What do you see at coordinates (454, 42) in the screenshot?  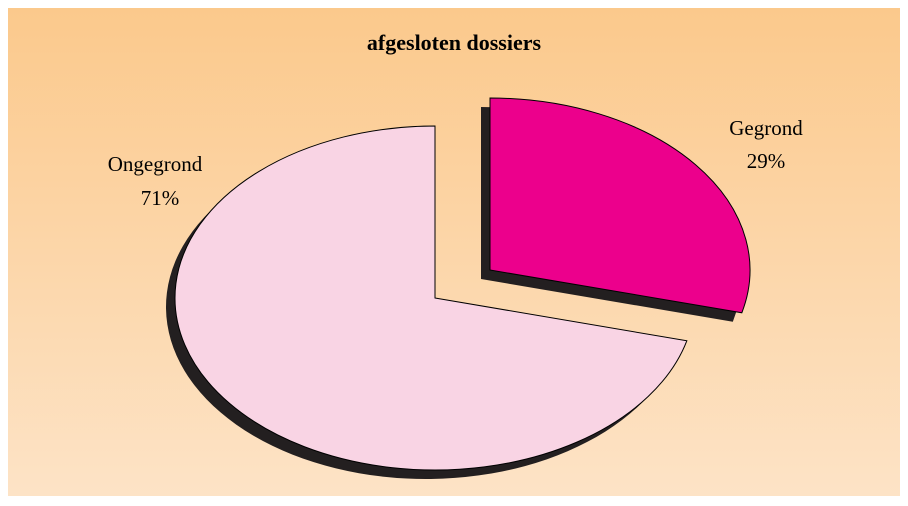 I see `chart-title: afgesloten dossiers` at bounding box center [454, 42].